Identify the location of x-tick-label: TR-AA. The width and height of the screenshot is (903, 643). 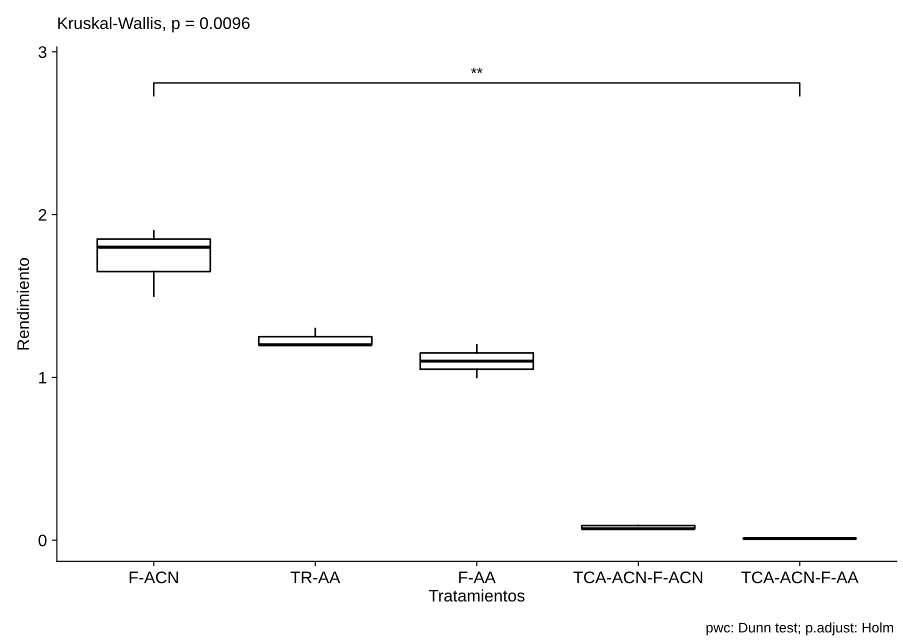
(315, 578).